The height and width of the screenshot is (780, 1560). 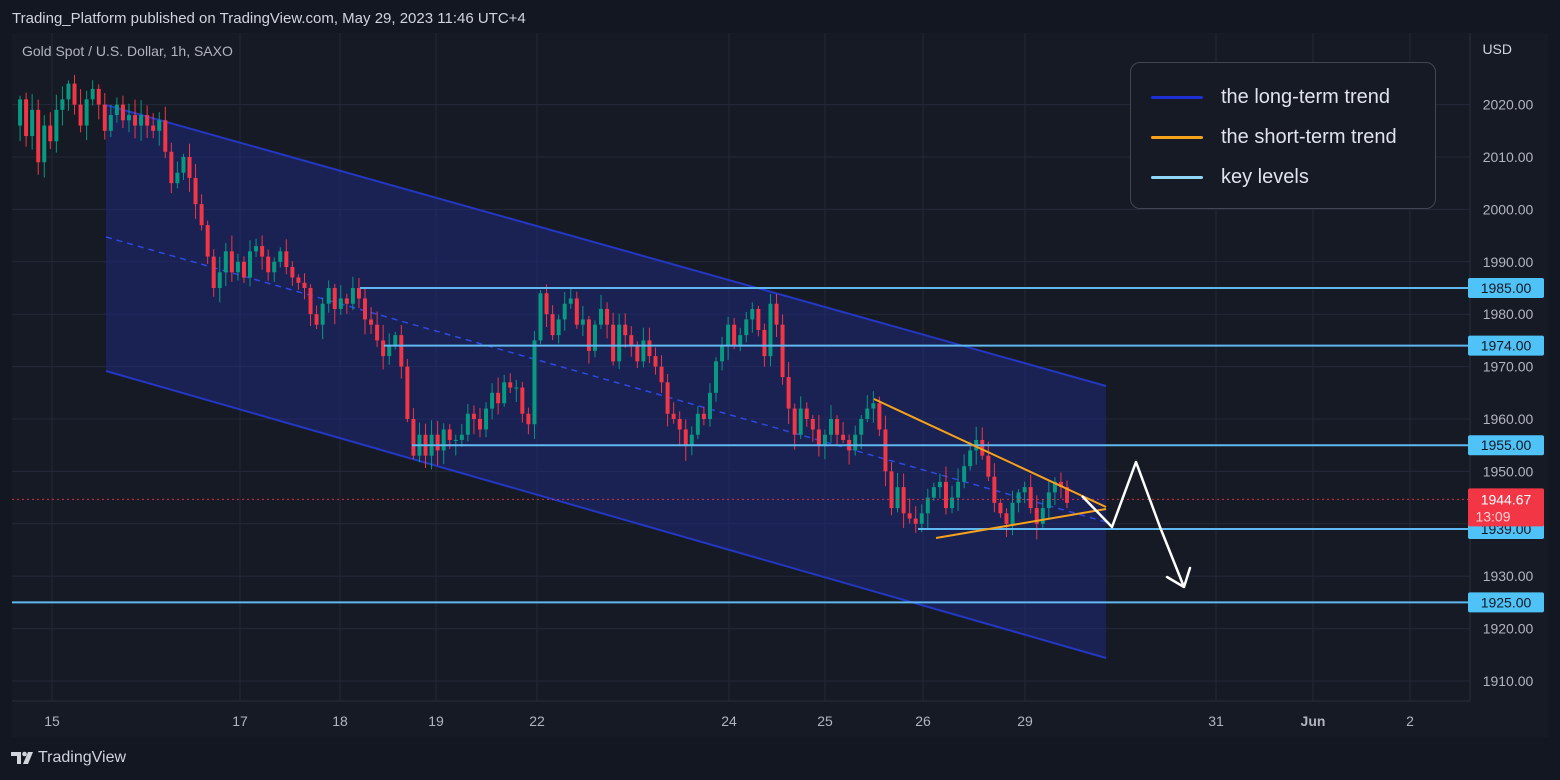 I want to click on key-level-price-text: 1925.00, so click(x=1506, y=602).